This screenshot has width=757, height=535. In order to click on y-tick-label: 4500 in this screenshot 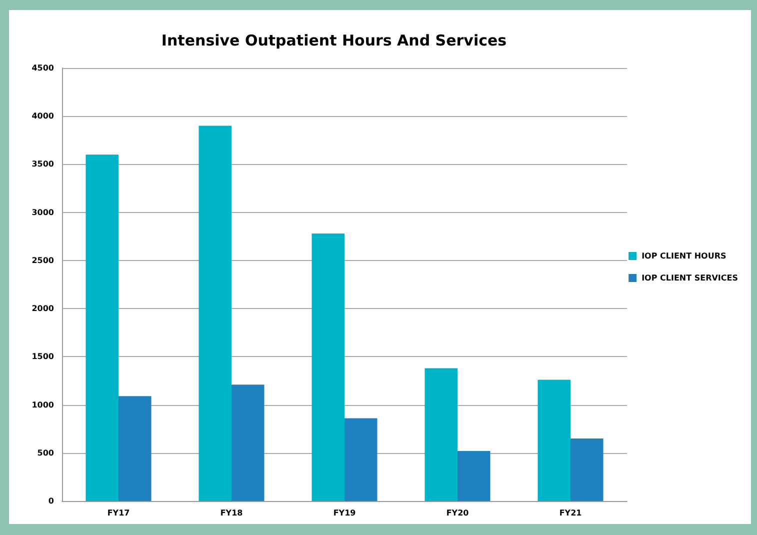, I will do `click(43, 68)`.